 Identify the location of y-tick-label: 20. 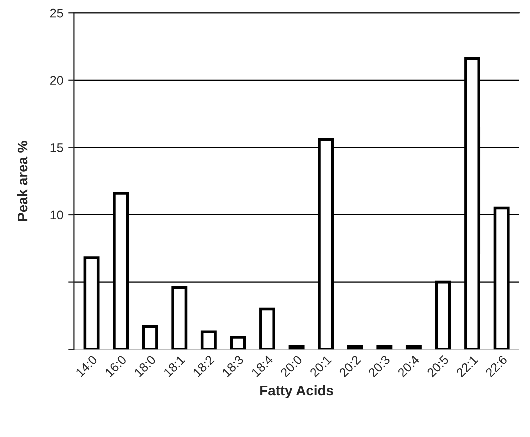
(57, 81).